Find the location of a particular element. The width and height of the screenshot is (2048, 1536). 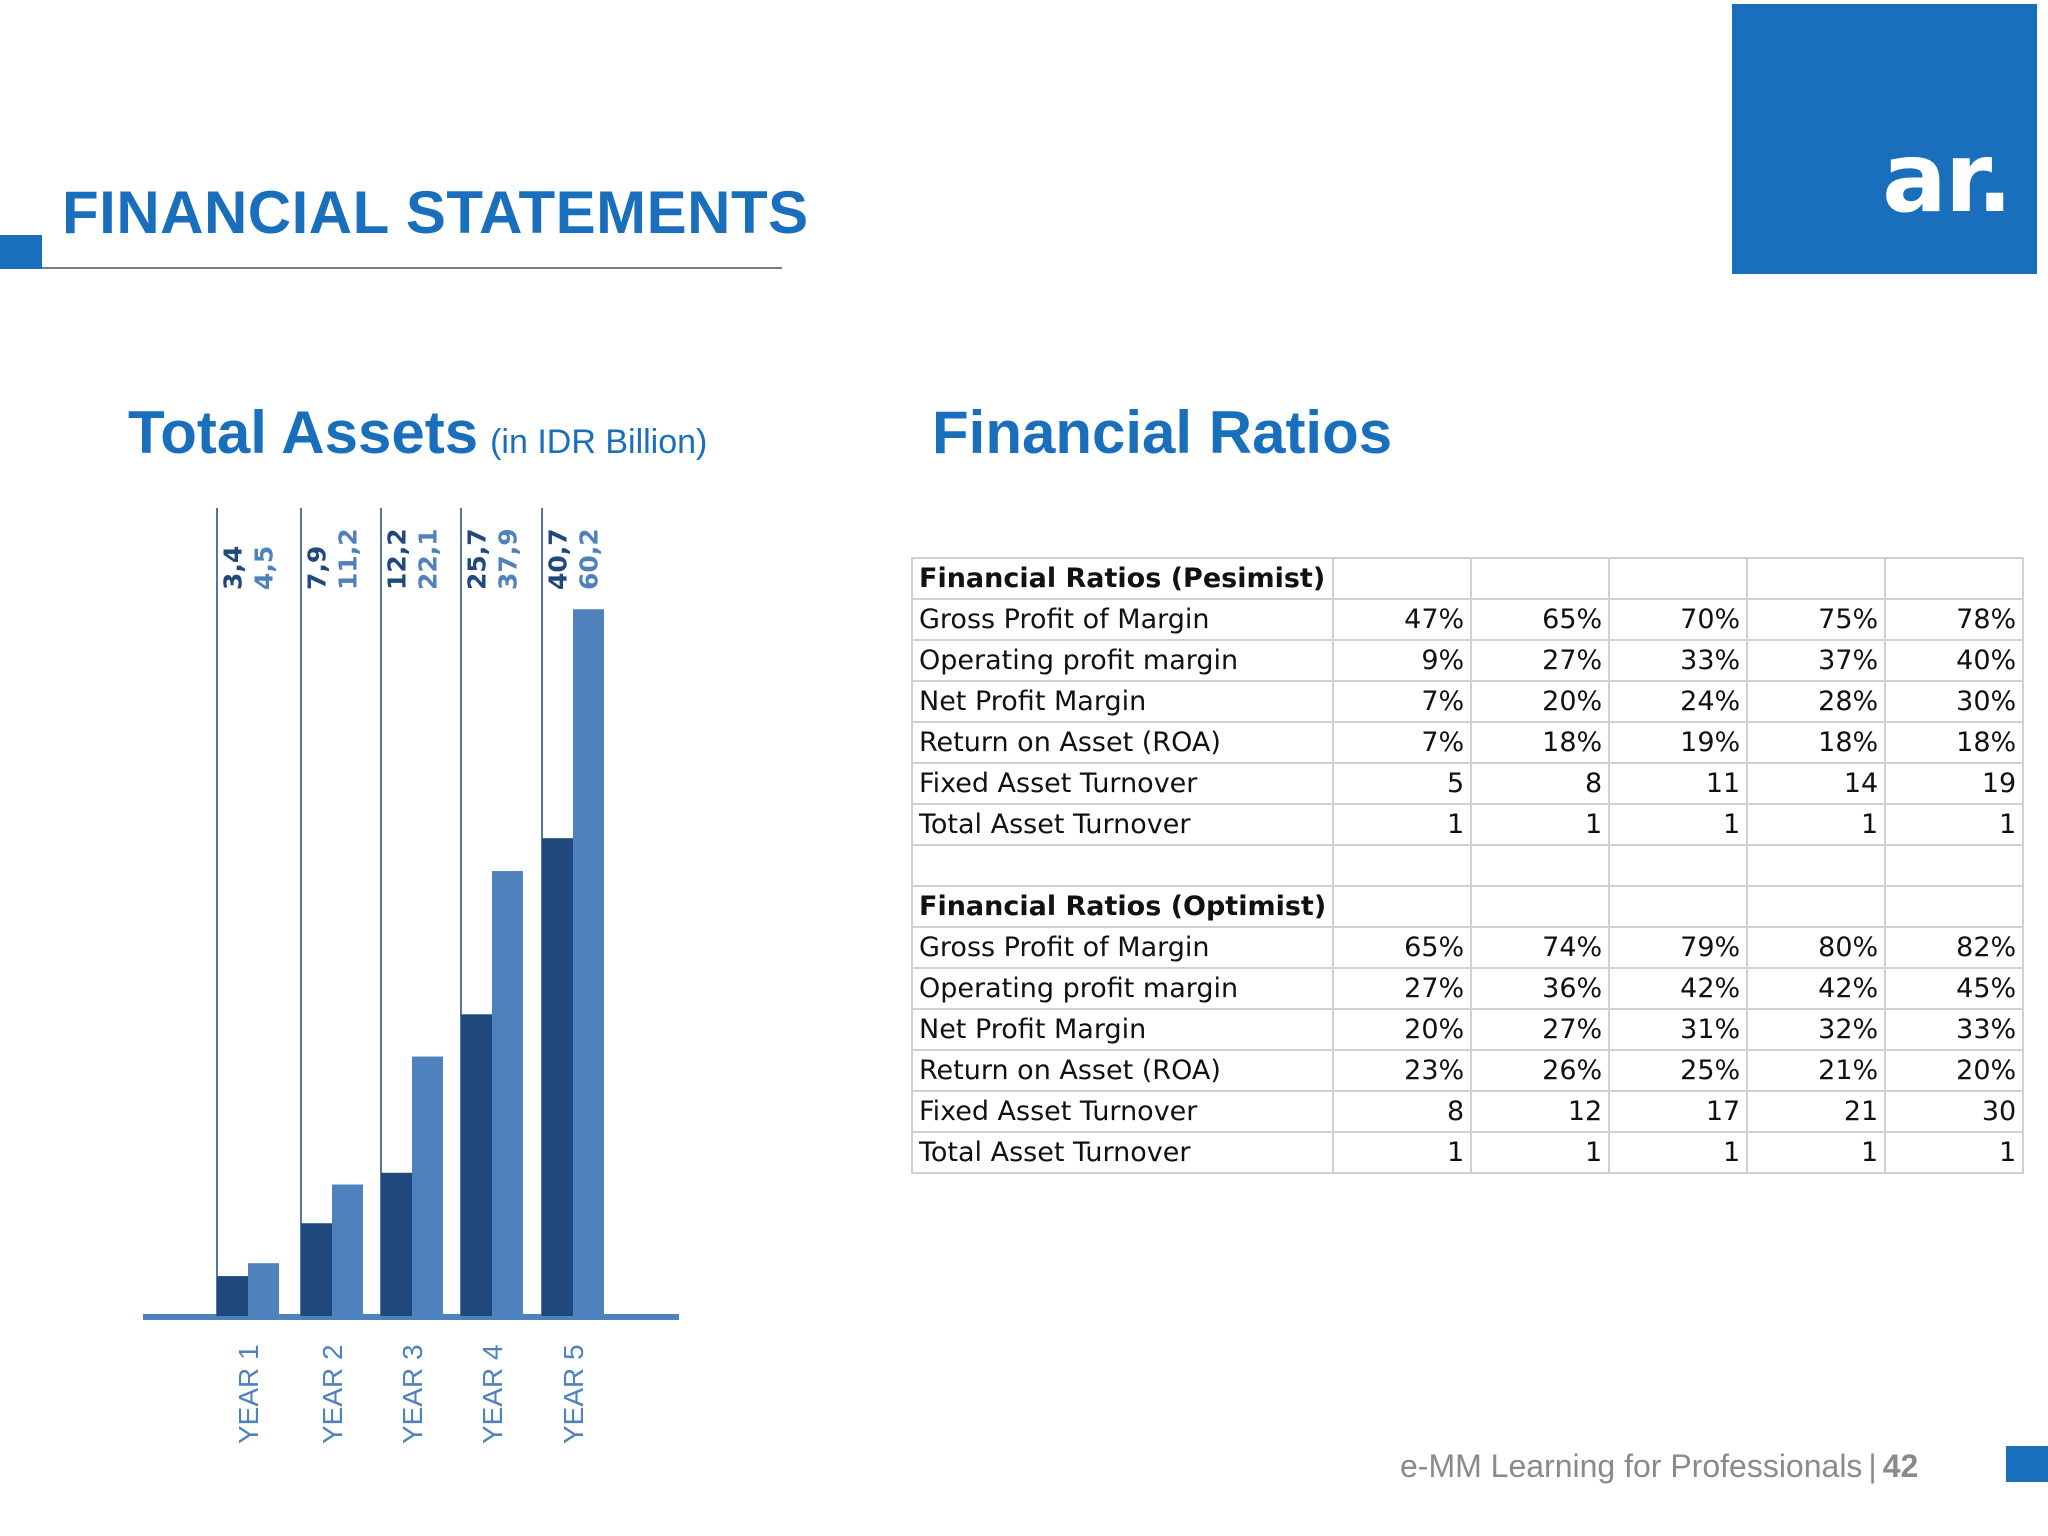

x-tick-label: YEAR 3 is located at coordinates (412, 1394).